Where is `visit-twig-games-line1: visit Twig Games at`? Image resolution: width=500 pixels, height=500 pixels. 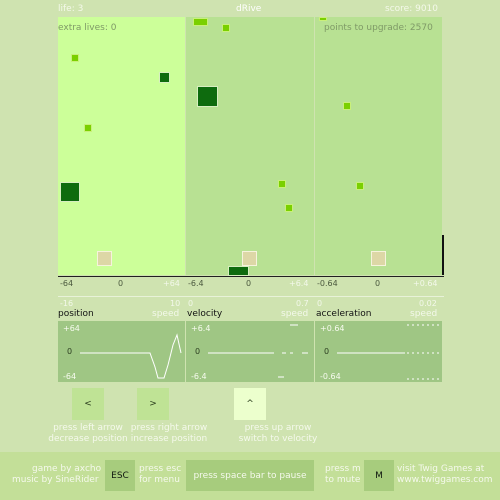
visit-twig-games-line1: visit Twig Games at is located at coordinates (441, 469).